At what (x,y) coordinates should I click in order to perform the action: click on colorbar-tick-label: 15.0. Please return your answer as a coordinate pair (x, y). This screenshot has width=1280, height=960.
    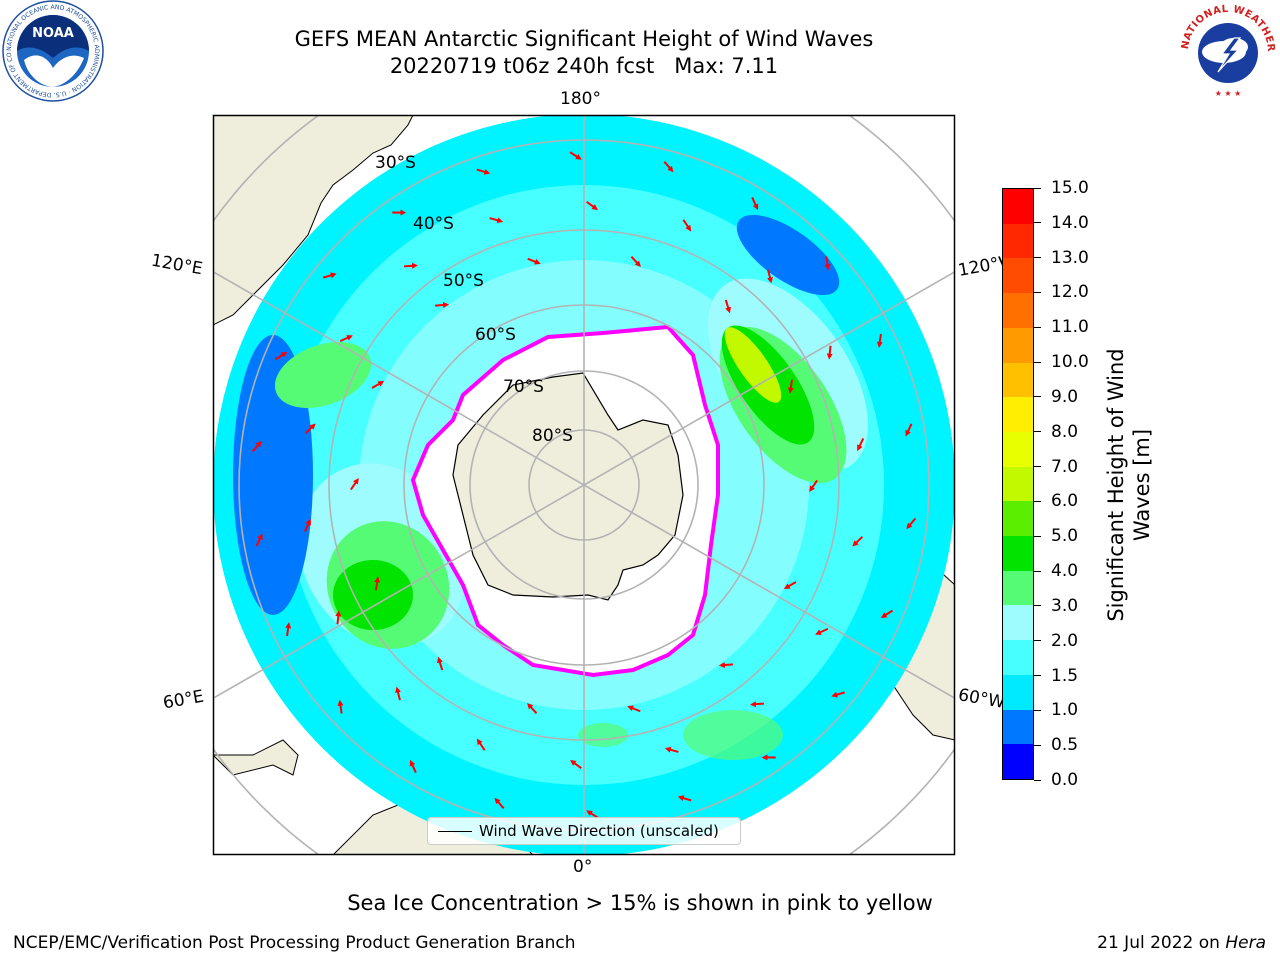
    Looking at the image, I should click on (1070, 188).